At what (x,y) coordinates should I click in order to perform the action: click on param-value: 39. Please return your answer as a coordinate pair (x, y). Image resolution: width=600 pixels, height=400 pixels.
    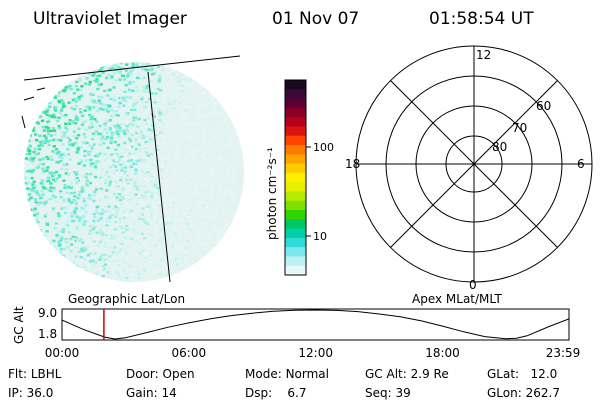
    Looking at the image, I should click on (403, 393).